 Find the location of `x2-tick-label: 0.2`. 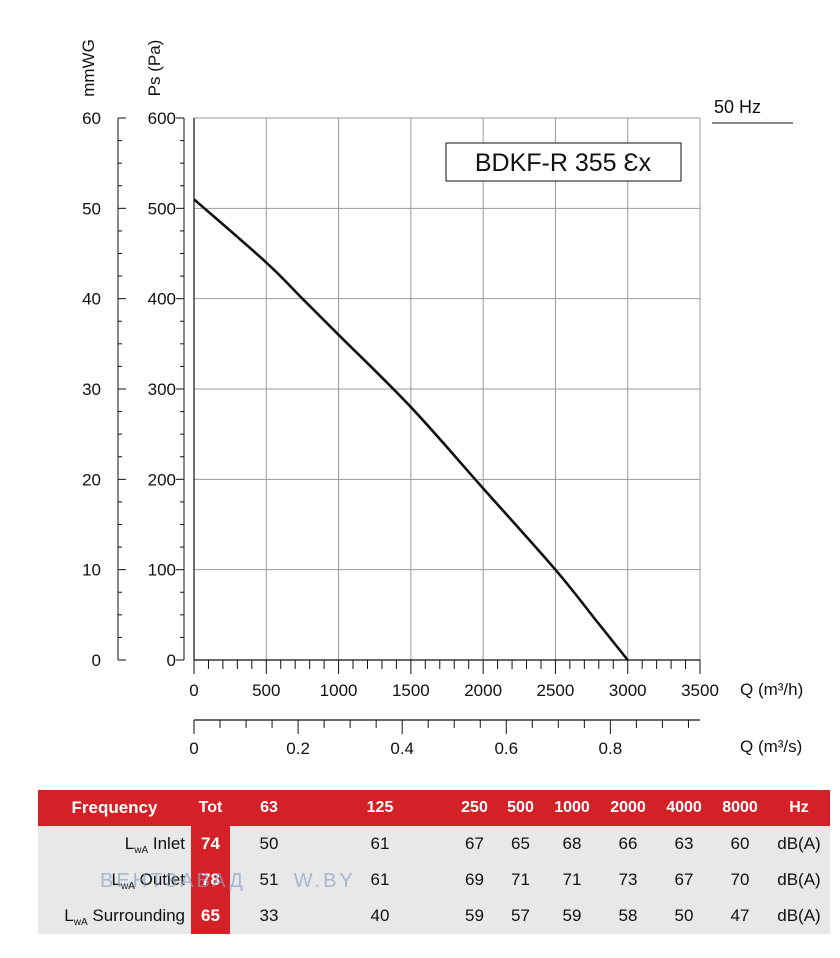

x2-tick-label: 0.2 is located at coordinates (298, 748).